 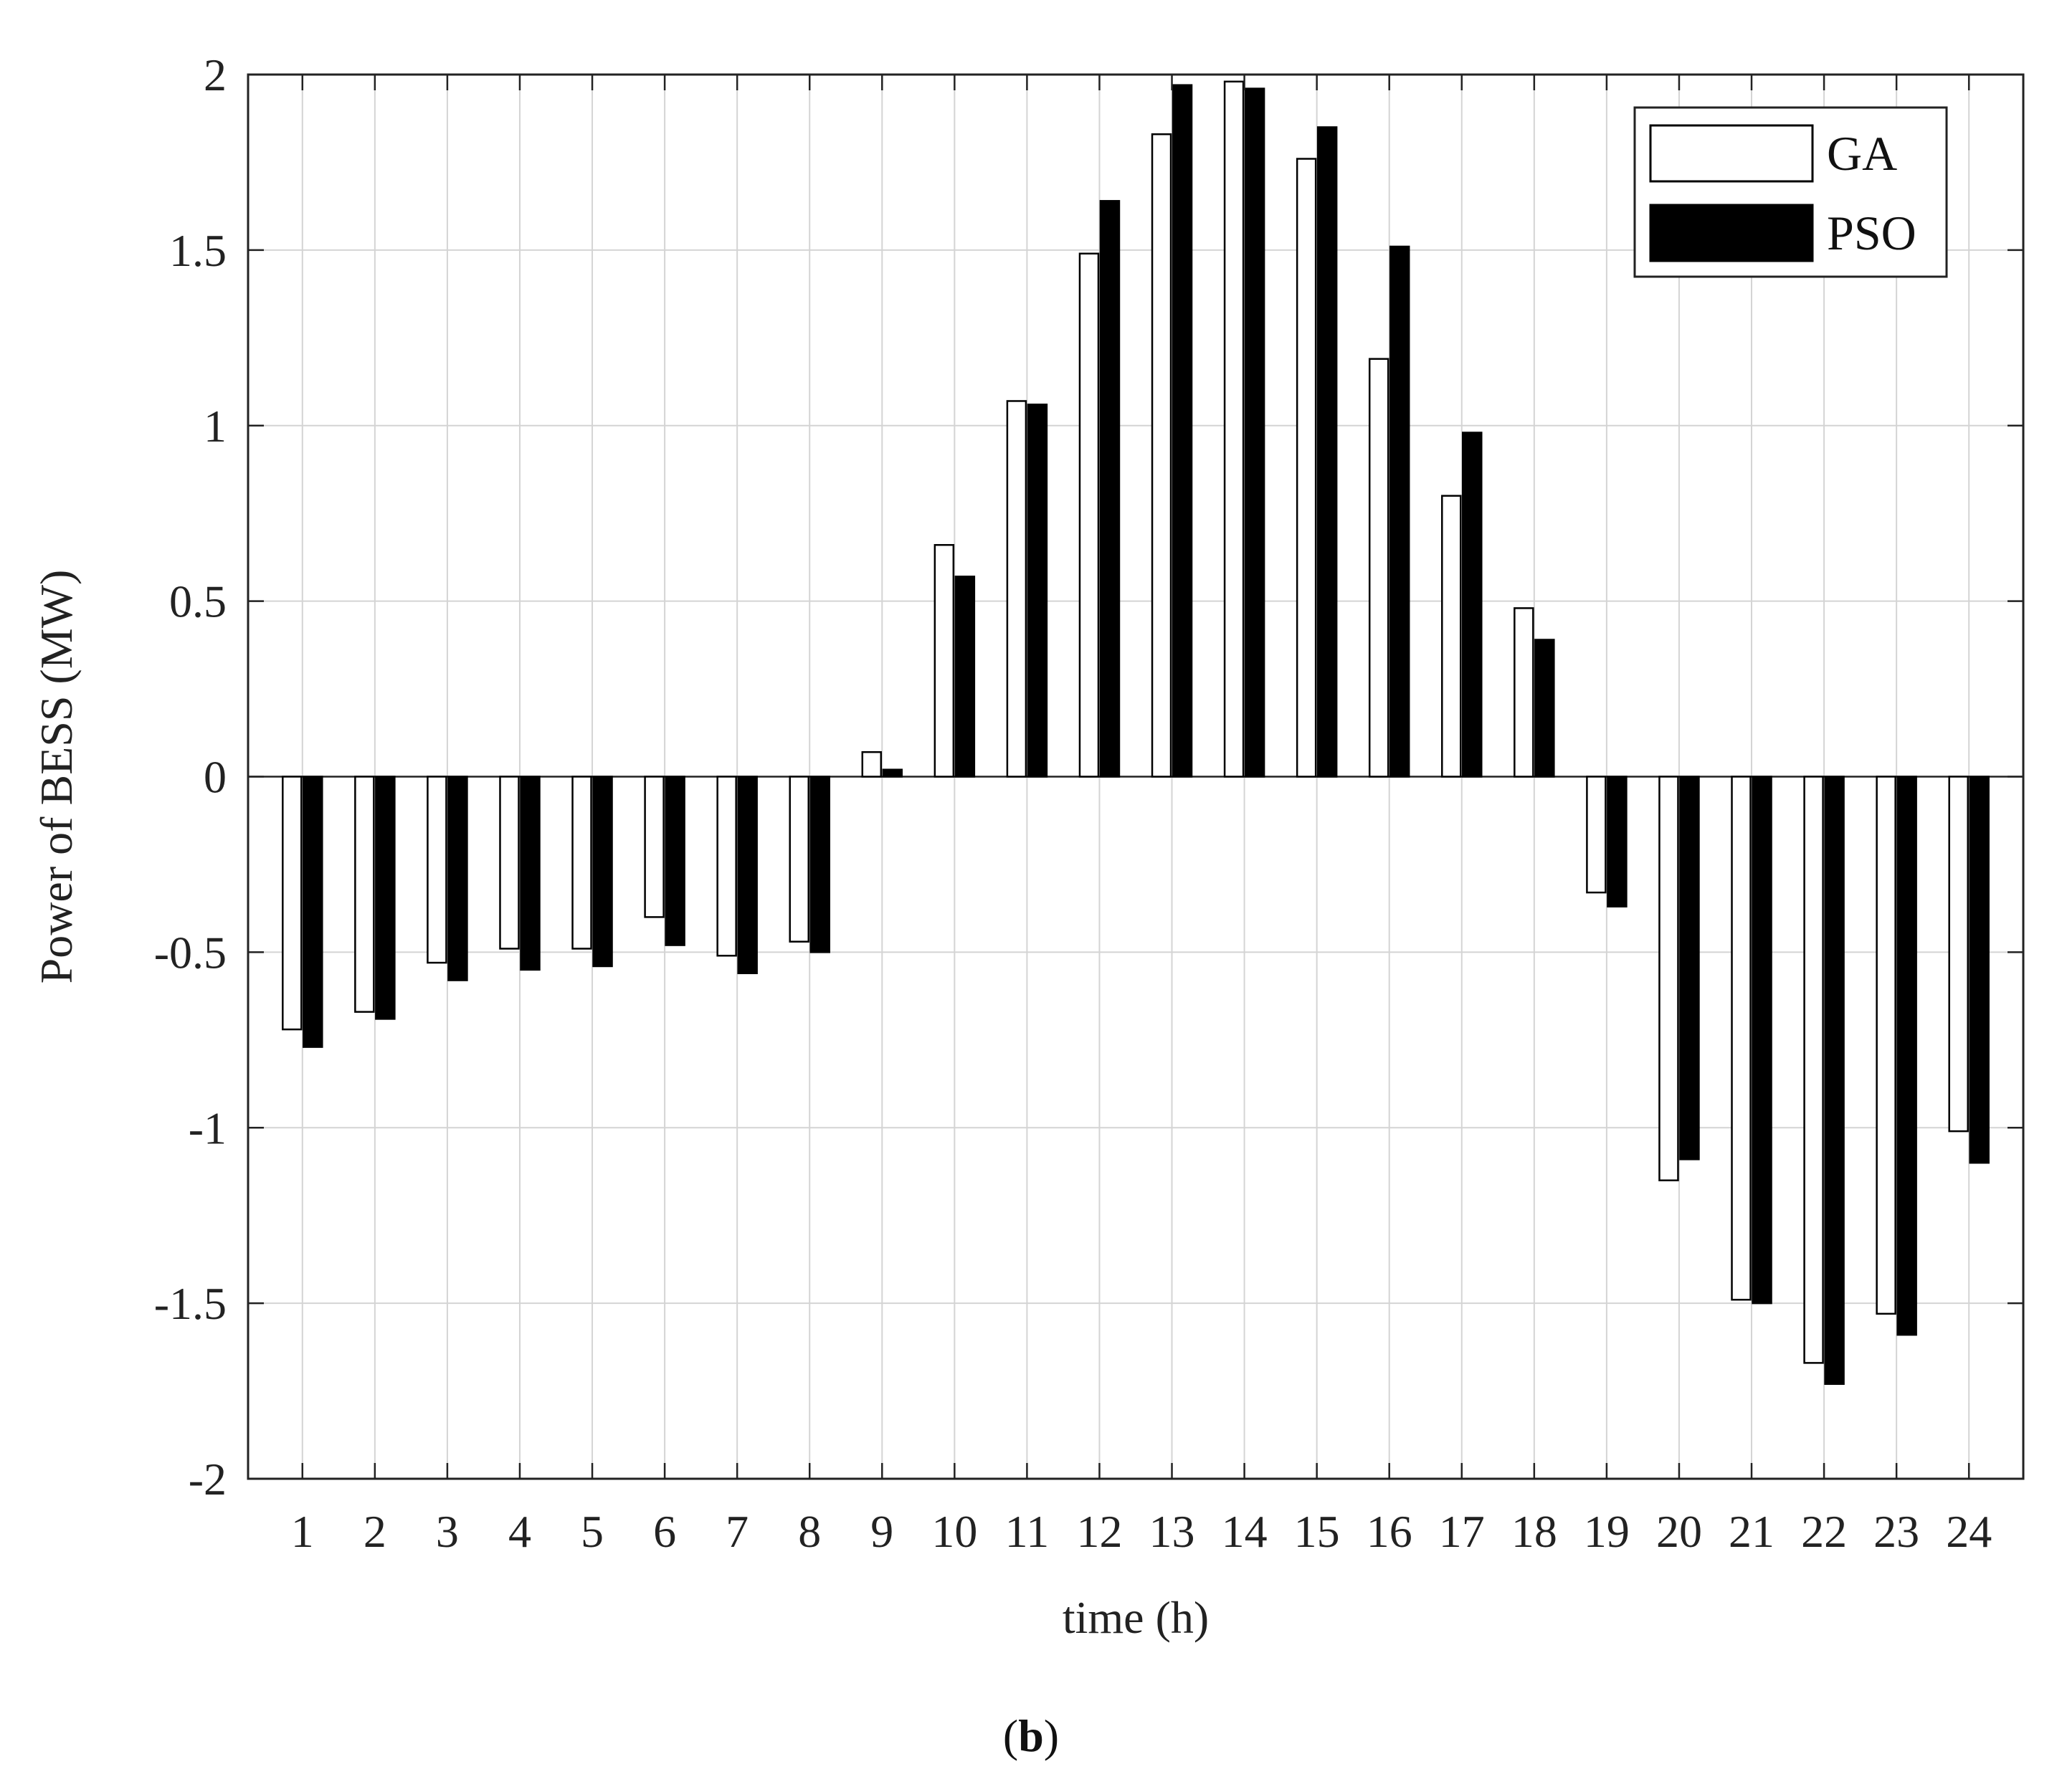 I want to click on x-tick-label: 8, so click(x=810, y=1532).